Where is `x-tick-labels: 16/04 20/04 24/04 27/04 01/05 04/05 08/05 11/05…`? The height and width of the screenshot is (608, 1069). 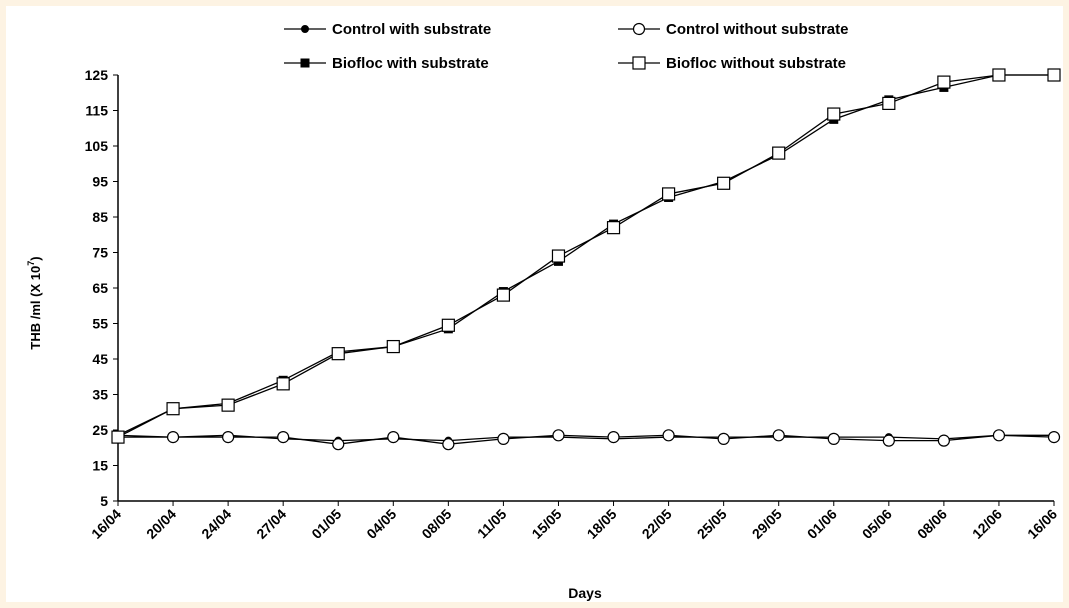
x-tick-labels: 16/04 20/04 24/04 27/04 01/05 04/05 08/05 11/05… is located at coordinates (574, 524).